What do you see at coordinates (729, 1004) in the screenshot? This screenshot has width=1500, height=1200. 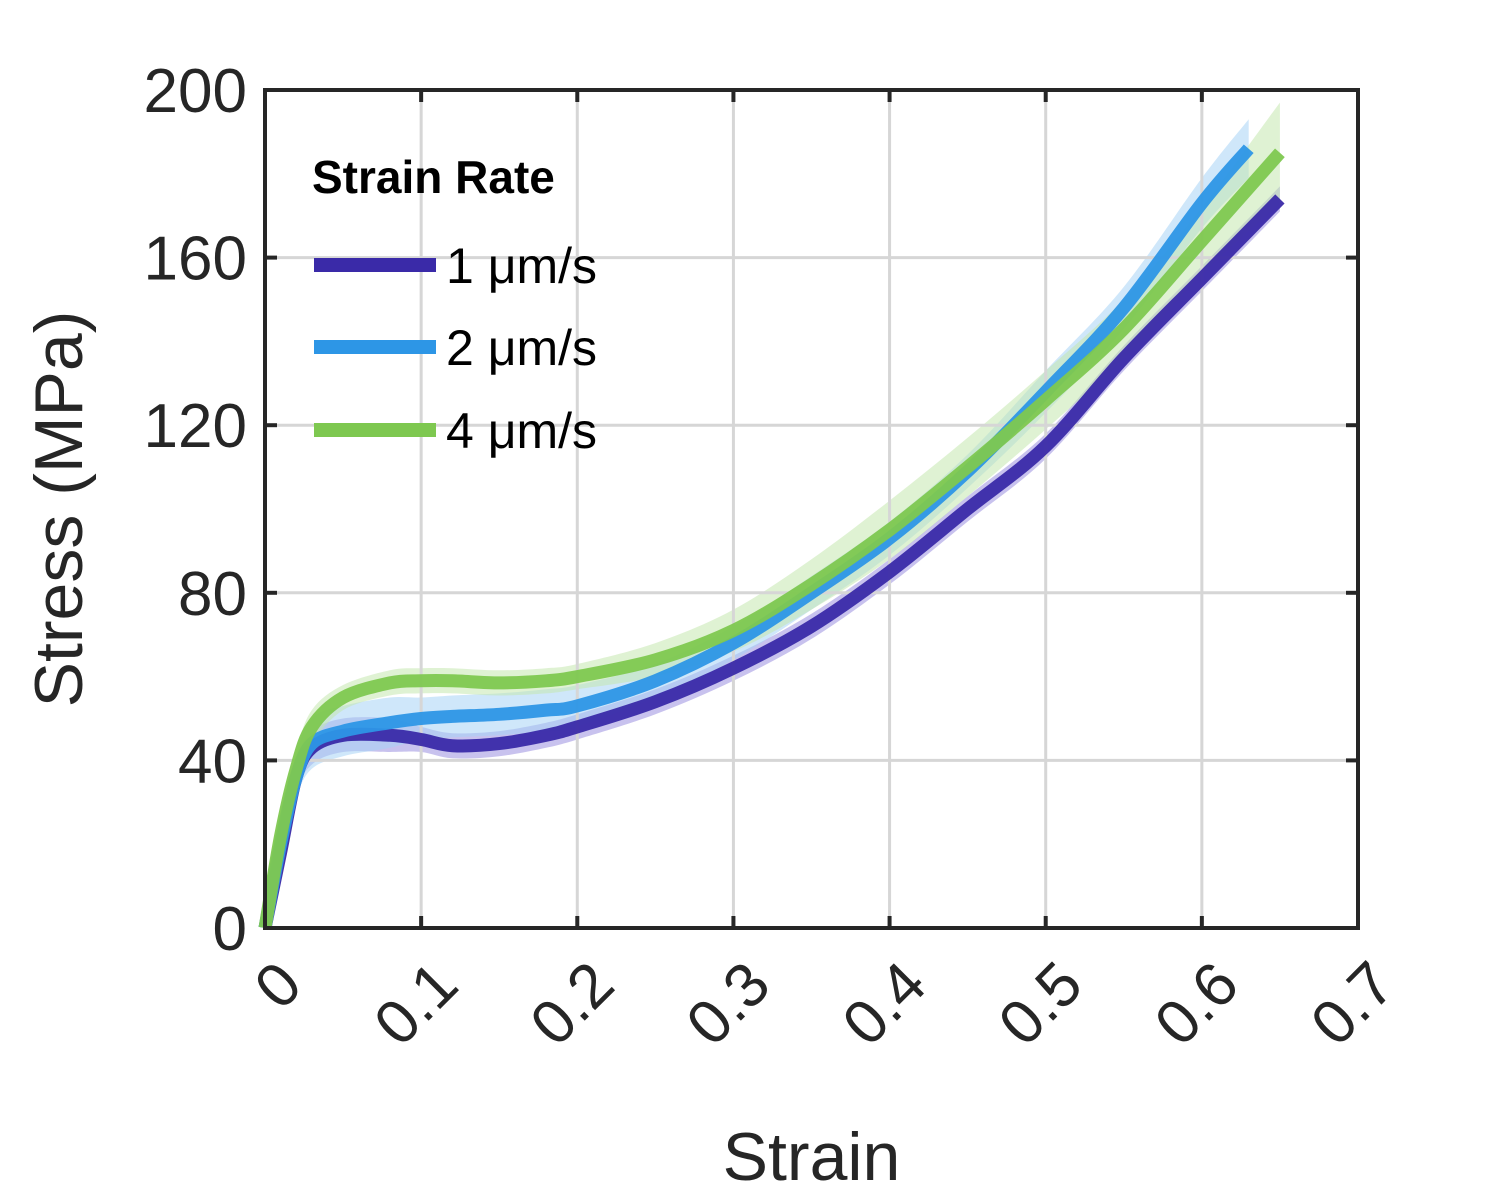 I see `x-tick-label: 0.3` at bounding box center [729, 1004].